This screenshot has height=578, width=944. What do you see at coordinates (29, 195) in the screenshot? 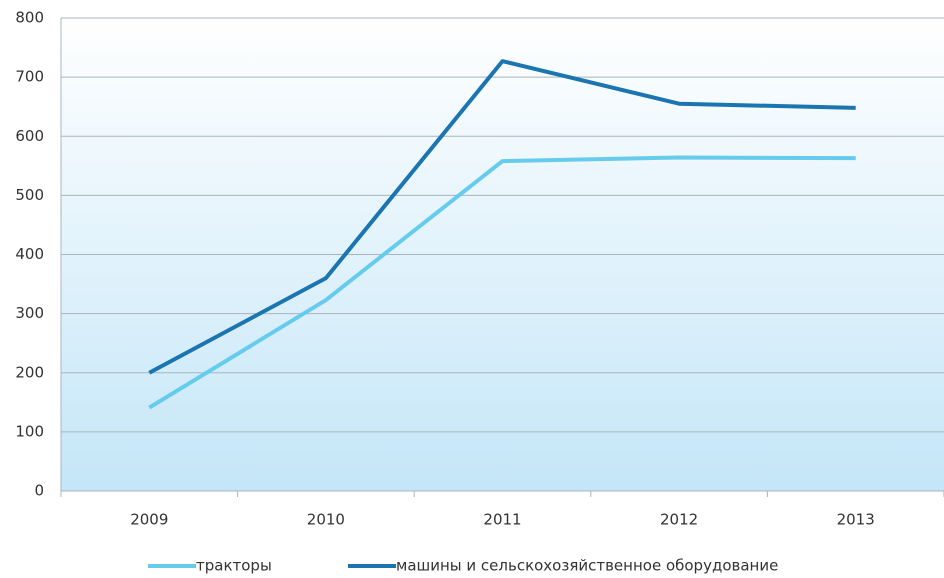
I see `y-tick-label: 500` at bounding box center [29, 195].